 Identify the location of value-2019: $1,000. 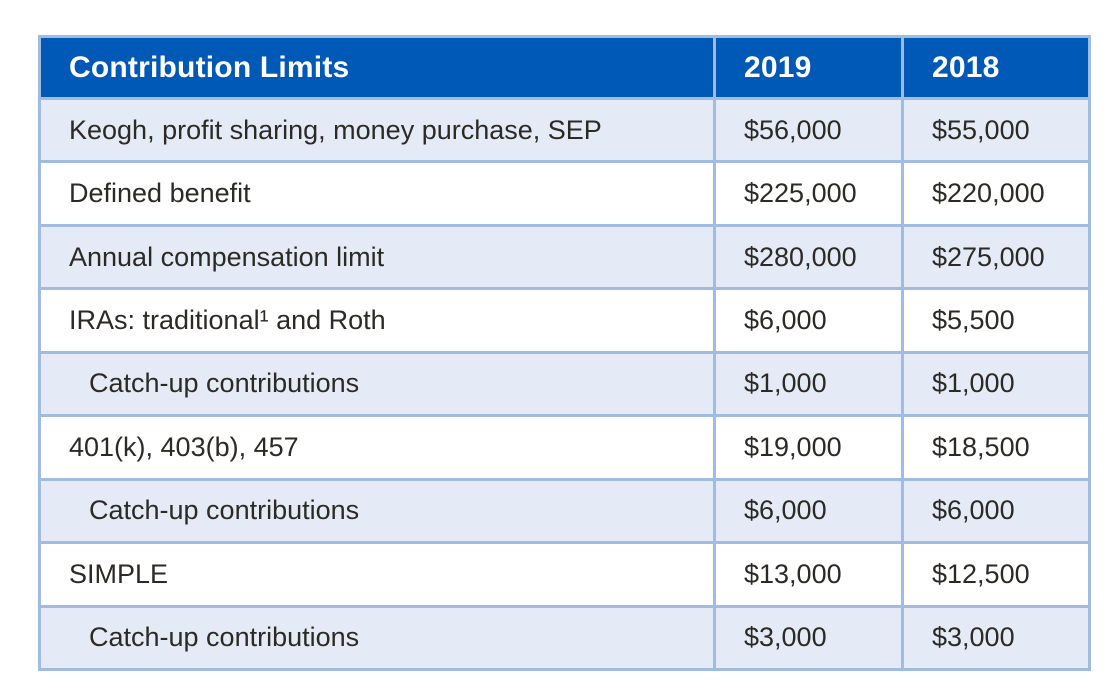
(808, 384).